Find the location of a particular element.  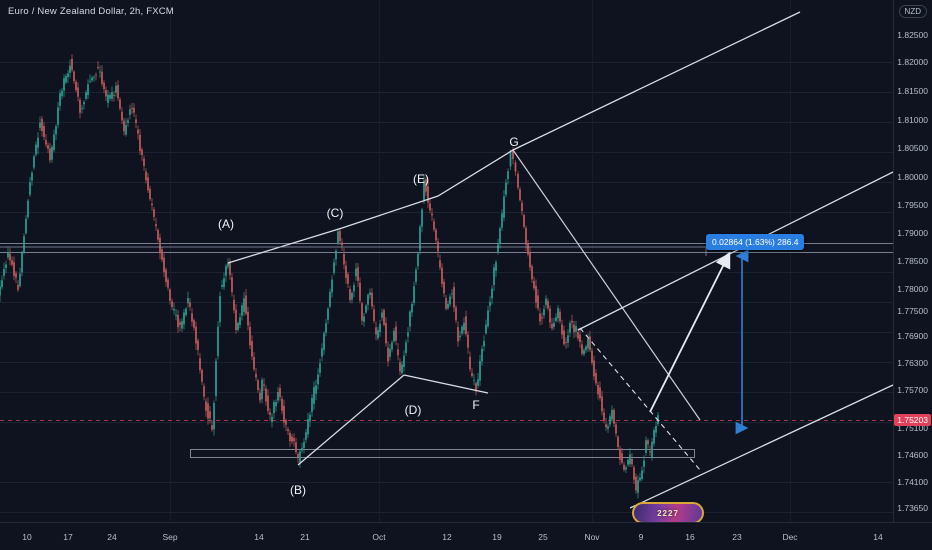

upper-channel-line is located at coordinates (735, 251).